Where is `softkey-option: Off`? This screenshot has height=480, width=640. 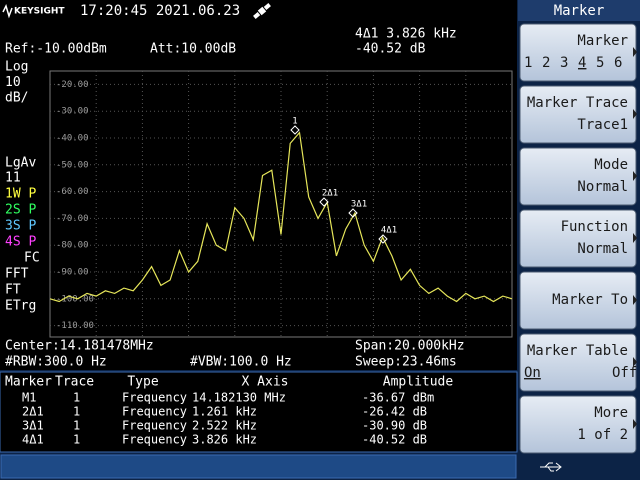 softkey-option: Off is located at coordinates (624, 373).